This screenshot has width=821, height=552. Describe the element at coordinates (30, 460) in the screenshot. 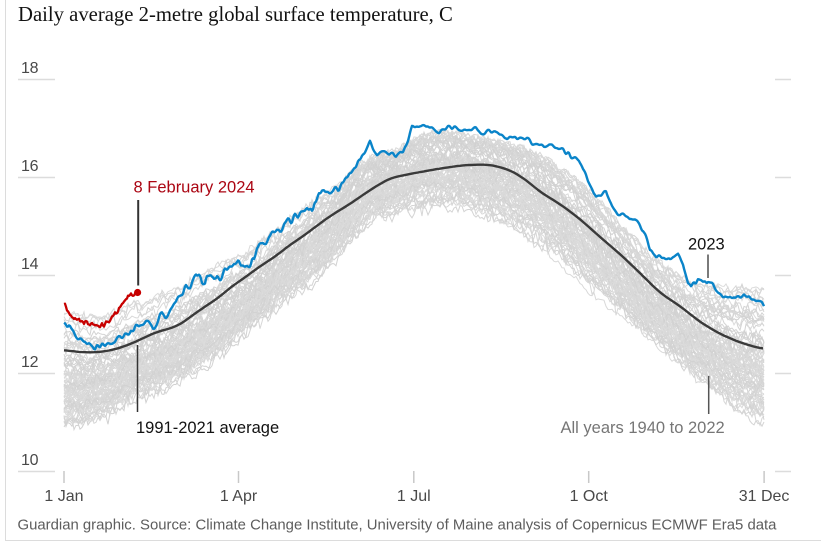

I see `svg-text: 10` at that location.